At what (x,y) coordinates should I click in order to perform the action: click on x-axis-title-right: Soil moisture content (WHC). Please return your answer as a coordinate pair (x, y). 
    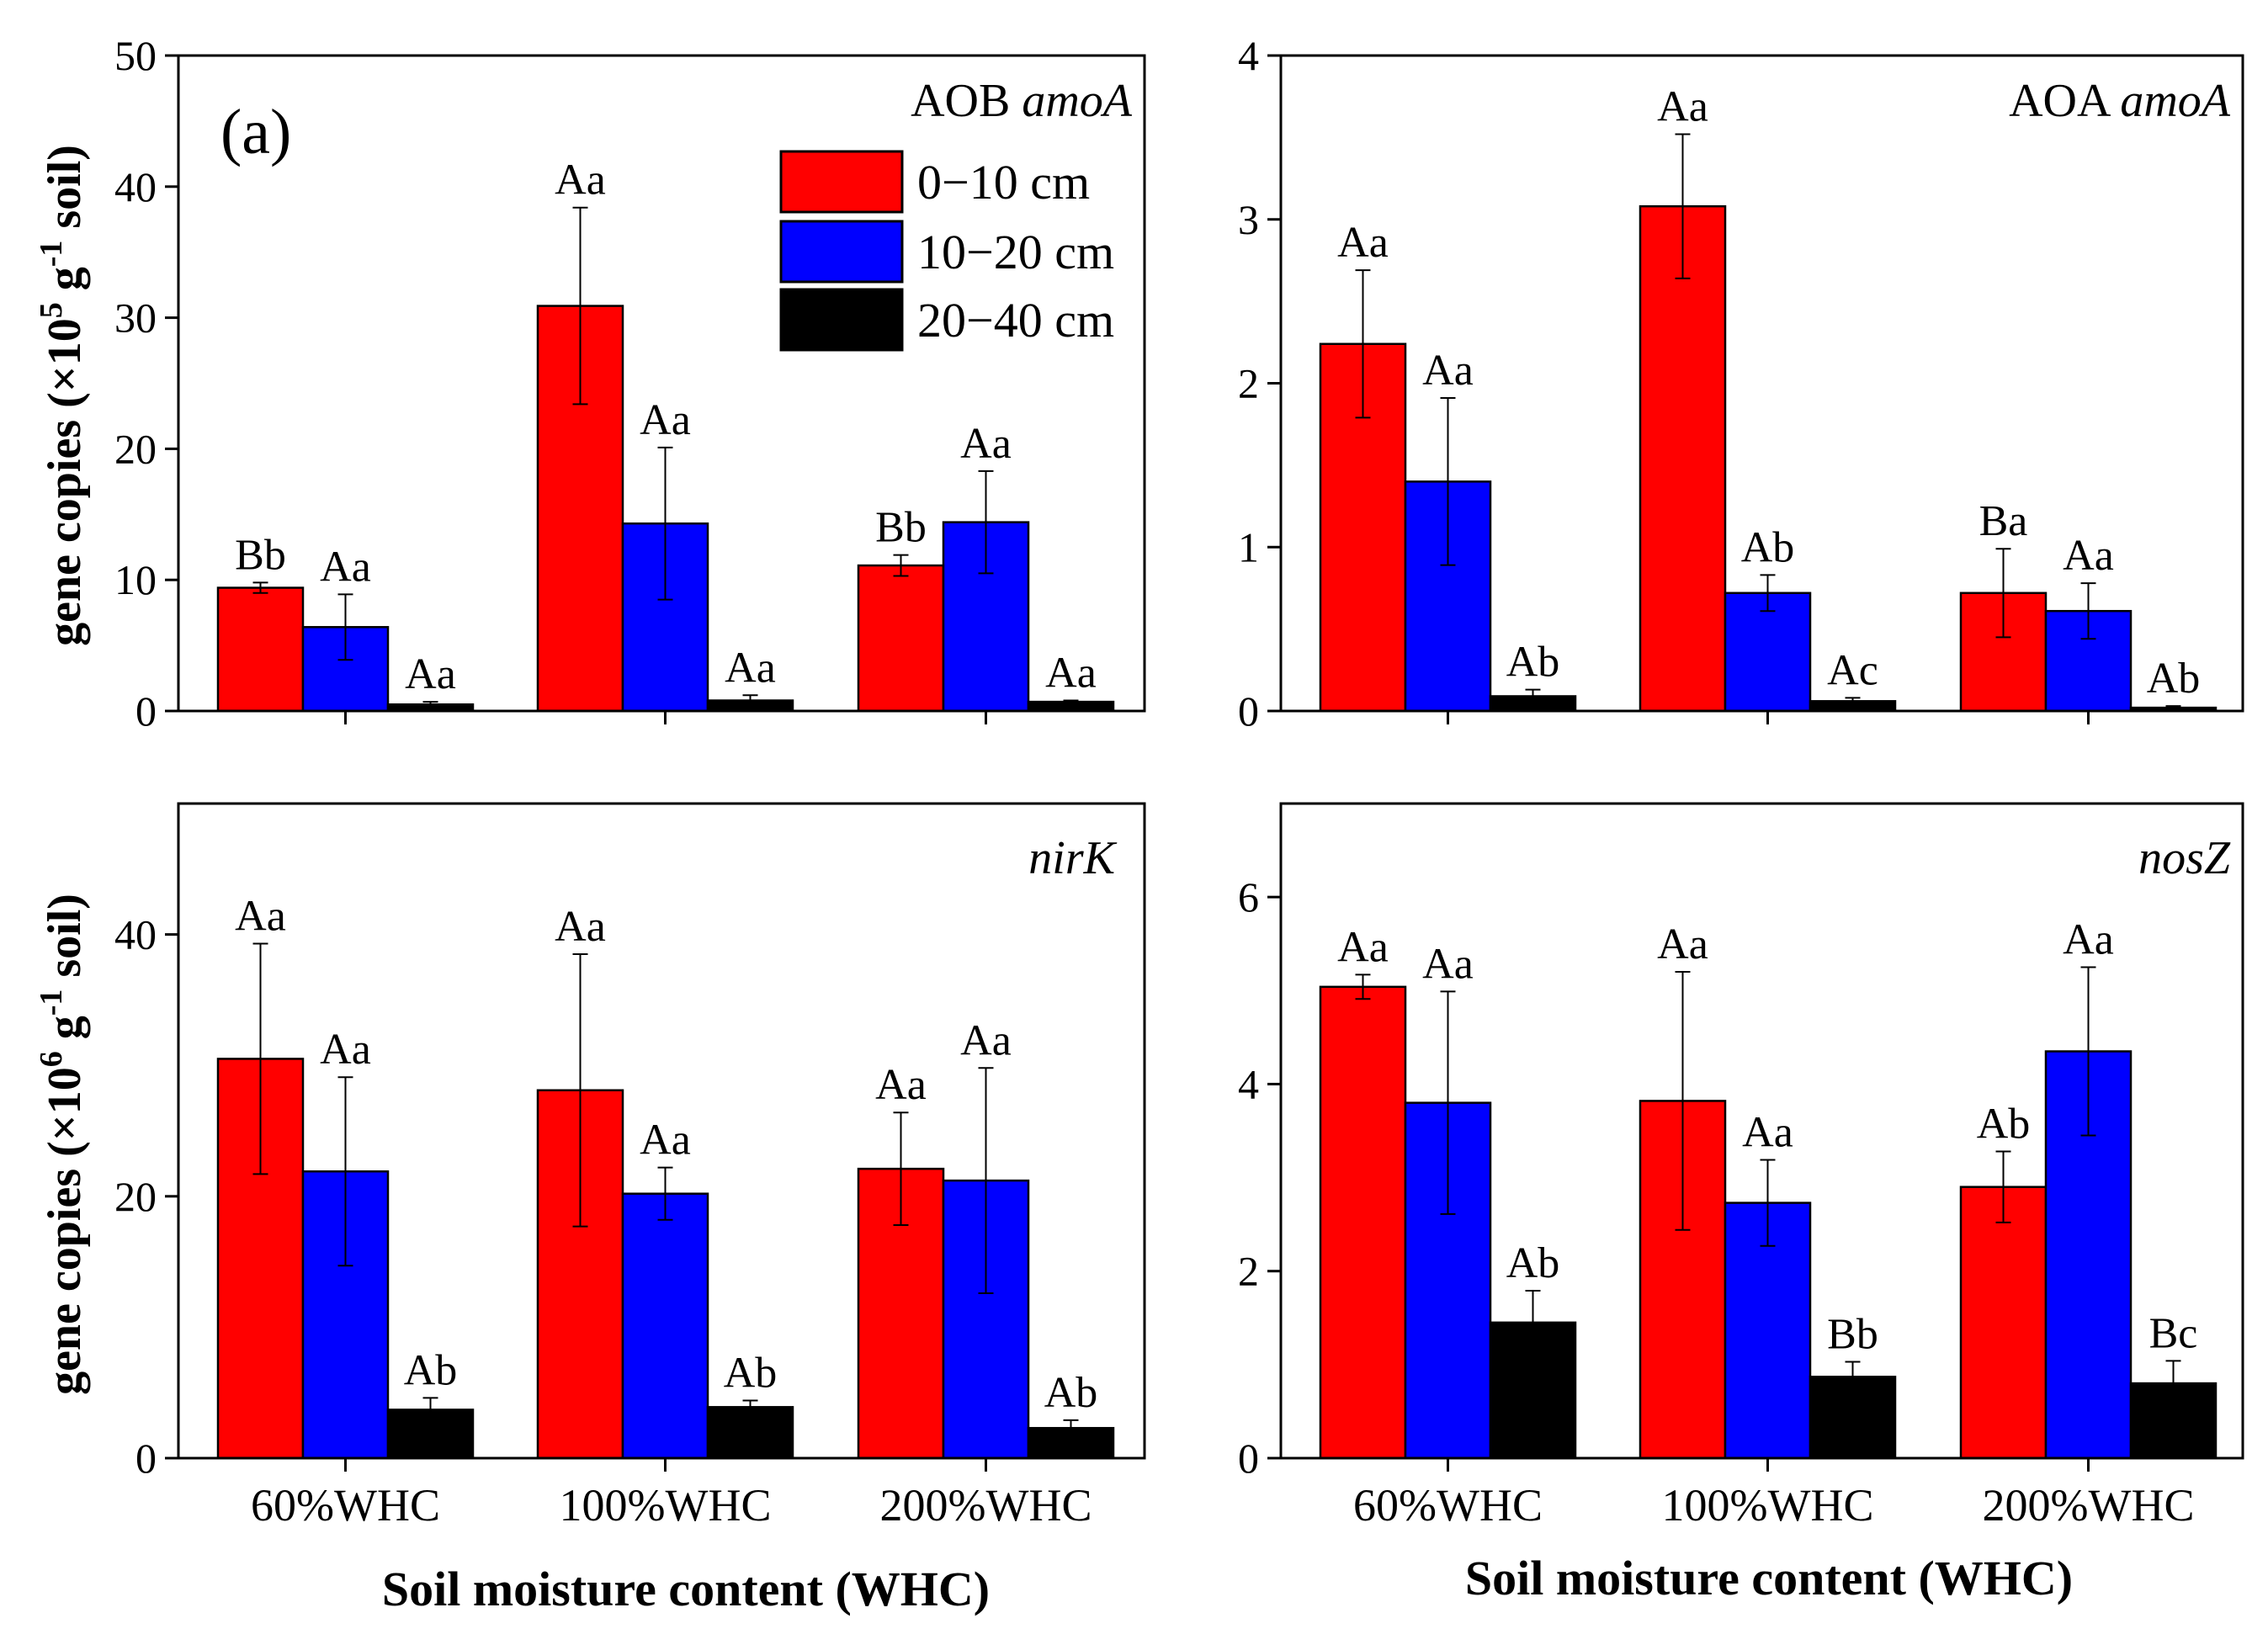
    Looking at the image, I should click on (1769, 1578).